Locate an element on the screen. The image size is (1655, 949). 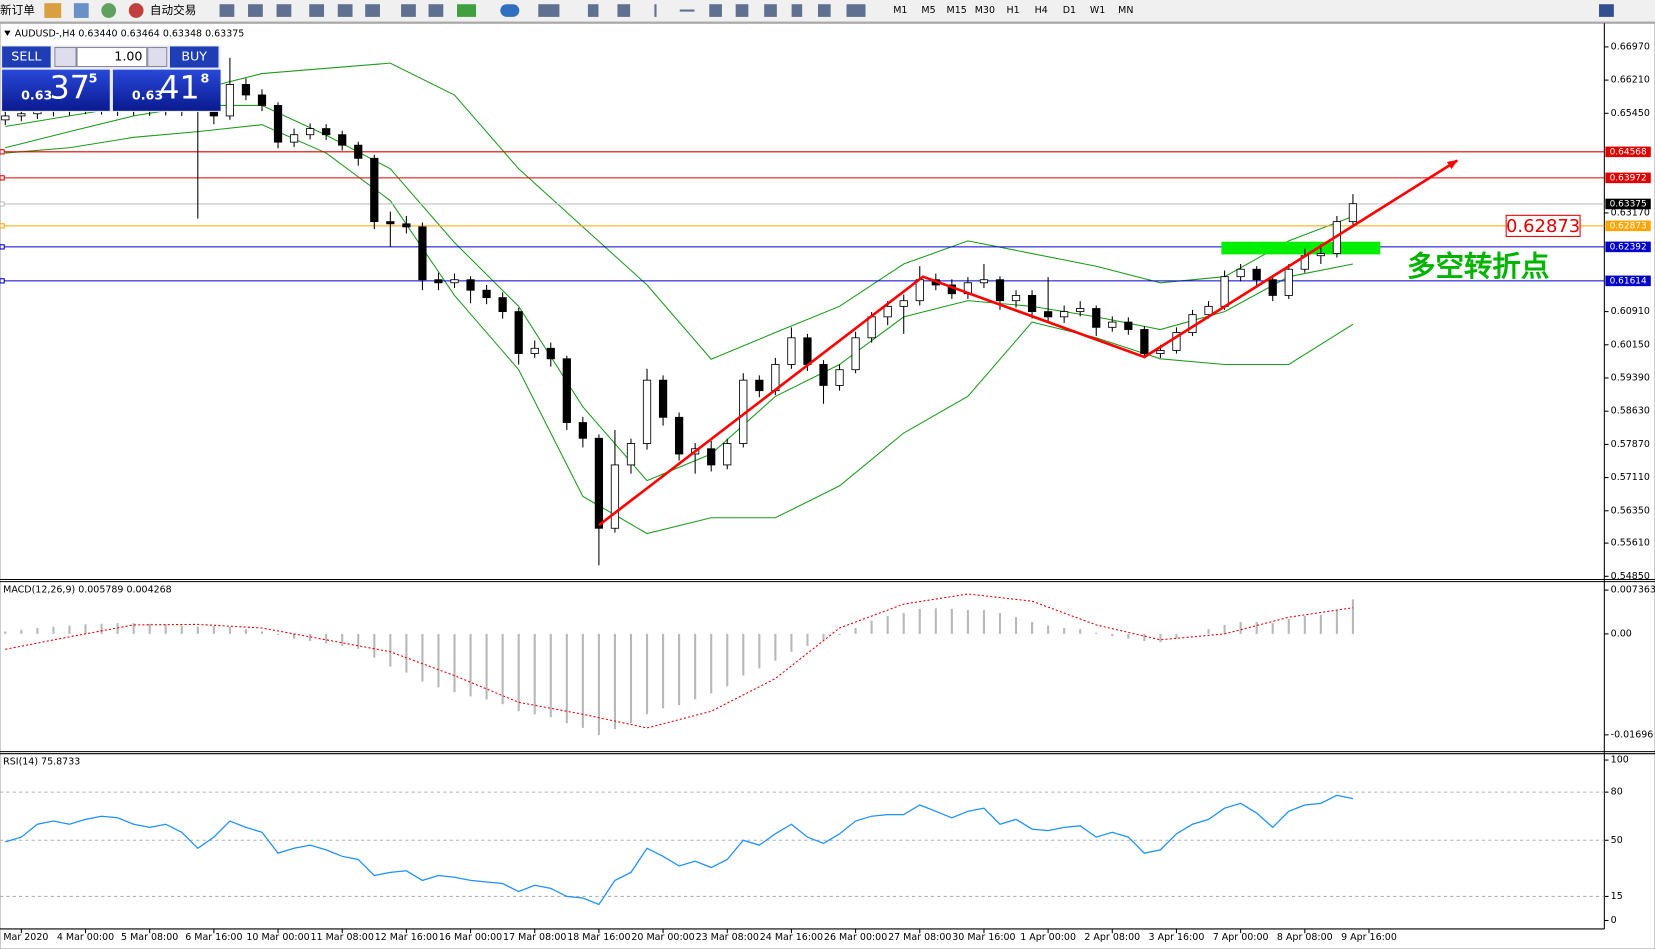
buy-button is located at coordinates (194, 57).